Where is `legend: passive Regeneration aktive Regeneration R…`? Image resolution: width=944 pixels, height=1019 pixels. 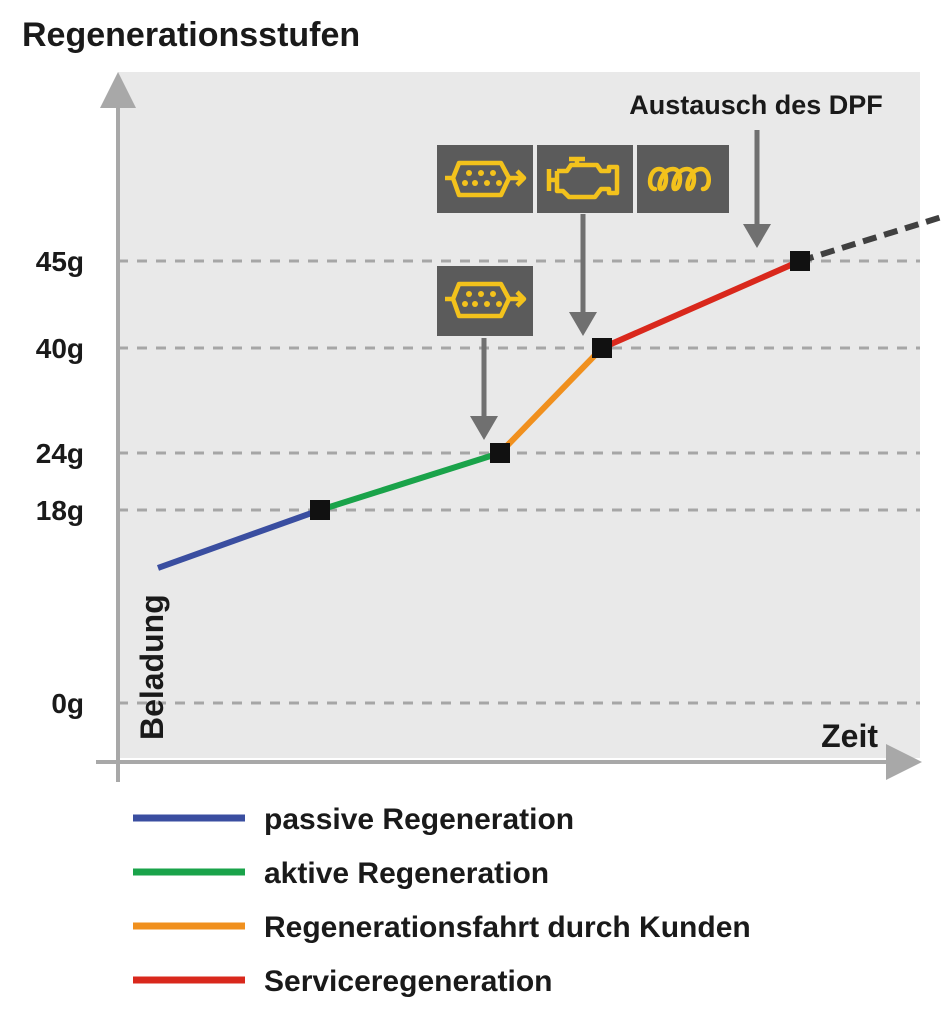
legend: passive Regeneration aktive Regeneration R… is located at coordinates (442, 900).